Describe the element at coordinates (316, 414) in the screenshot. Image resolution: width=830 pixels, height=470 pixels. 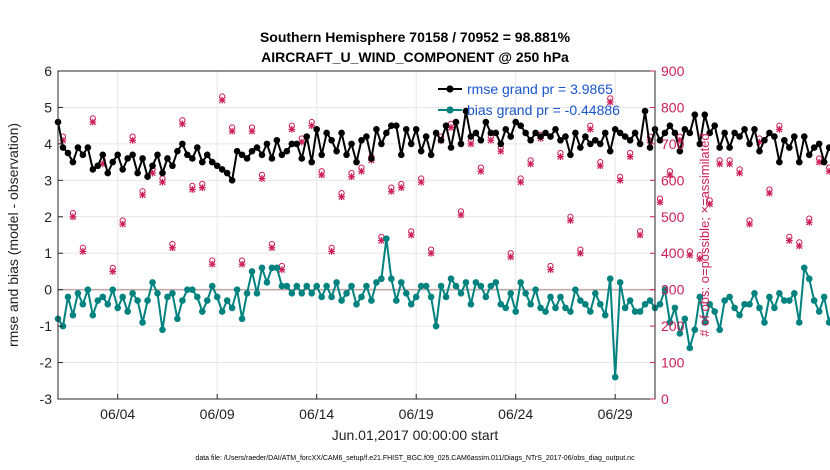
I see `x-tick-label: 06/14` at that location.